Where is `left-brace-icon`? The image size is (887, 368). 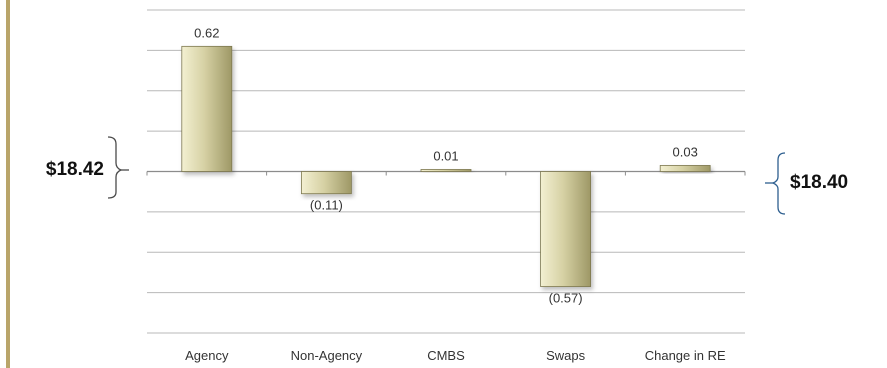 left-brace-icon is located at coordinates (115, 167).